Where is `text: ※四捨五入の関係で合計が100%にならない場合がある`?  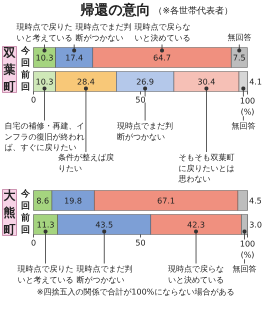
text: ※四捨五入の関係で合計が100%にならない場合がある is located at coordinates (135, 292).